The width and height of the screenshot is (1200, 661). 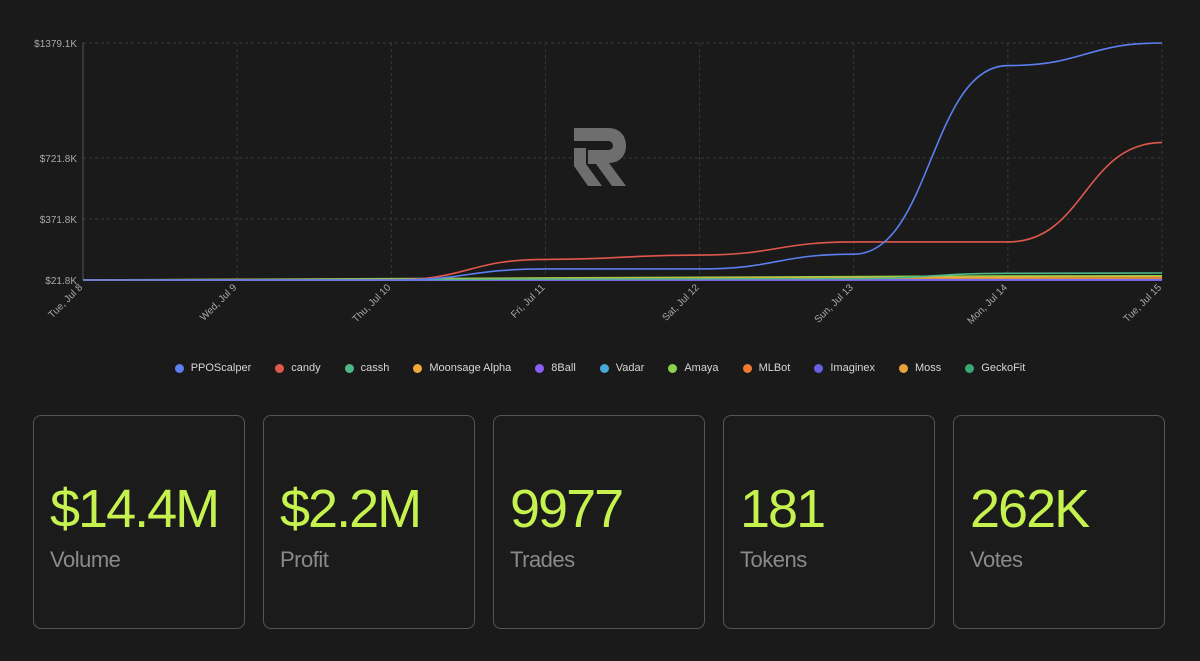 I want to click on legend-label: GeckoFit, so click(x=1003, y=368).